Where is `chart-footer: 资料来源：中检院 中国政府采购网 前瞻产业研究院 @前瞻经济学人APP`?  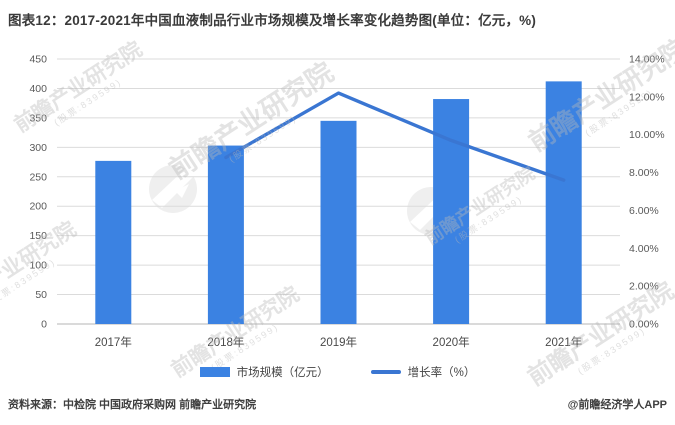 chart-footer: 资料来源：中检院 中国政府采购网 前瞻产业研究院 @前瞻经济学人APP is located at coordinates (337, 404).